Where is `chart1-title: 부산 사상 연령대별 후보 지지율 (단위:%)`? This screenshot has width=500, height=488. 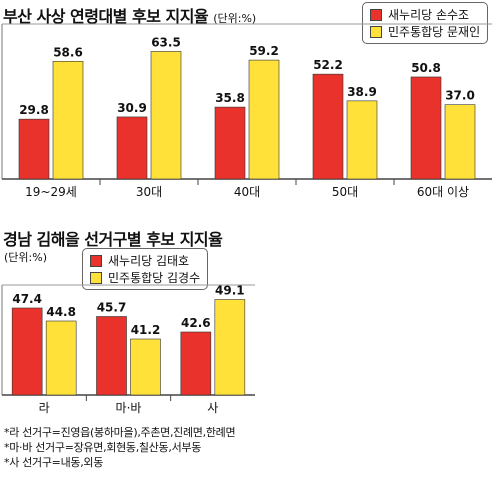 chart1-title: 부산 사상 연령대별 후보 지지율 (단위:%) is located at coordinates (129, 15).